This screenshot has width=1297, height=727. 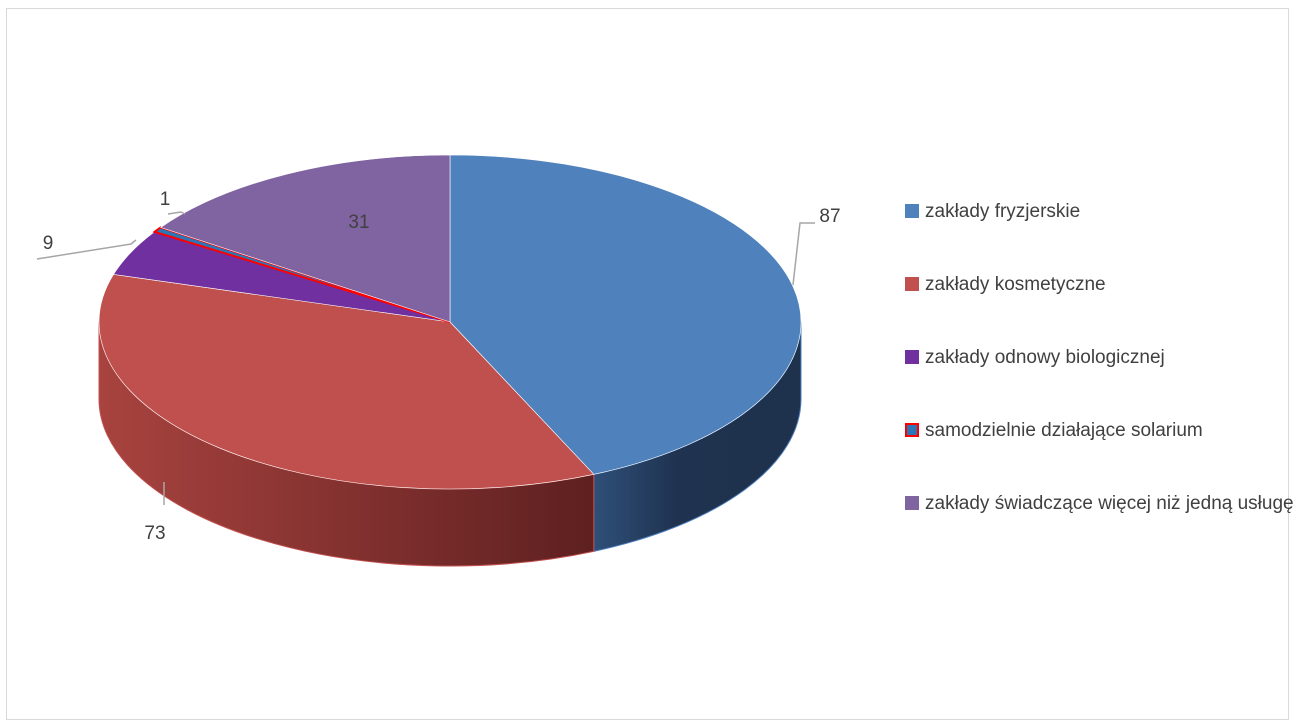 I want to click on legend-item-zaklady-odnowy-biologicznej: zakłady odnowy biologicznej, so click(x=1099, y=377).